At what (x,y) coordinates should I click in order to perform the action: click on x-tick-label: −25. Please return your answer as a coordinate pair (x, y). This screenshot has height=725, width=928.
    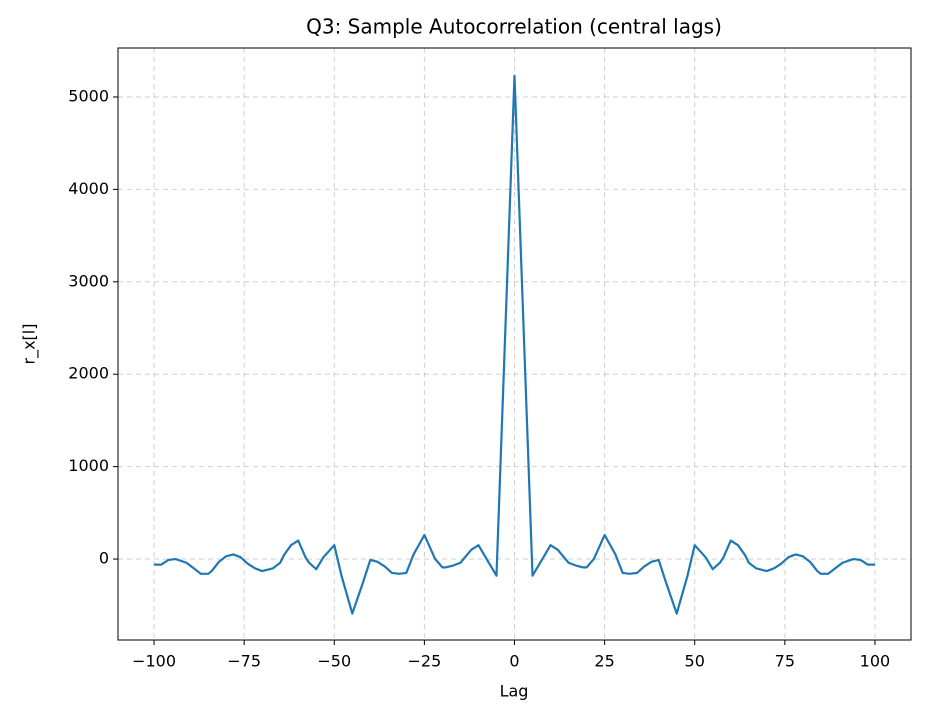
    Looking at the image, I should click on (425, 661).